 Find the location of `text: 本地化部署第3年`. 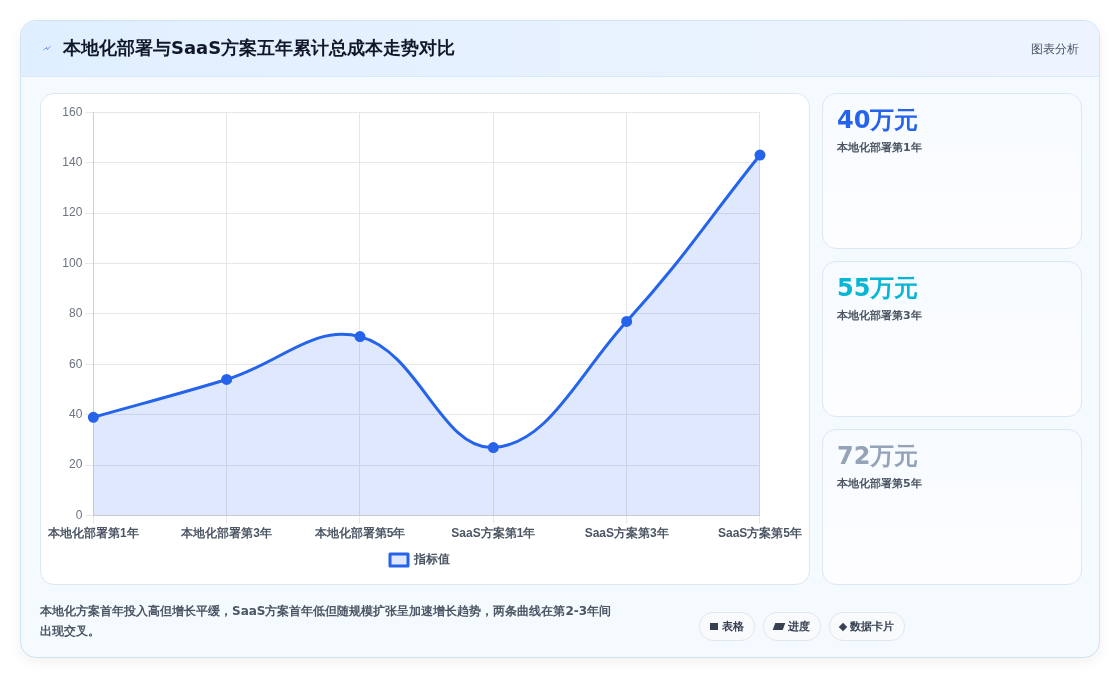

text: 本地化部署第3年 is located at coordinates (879, 315).